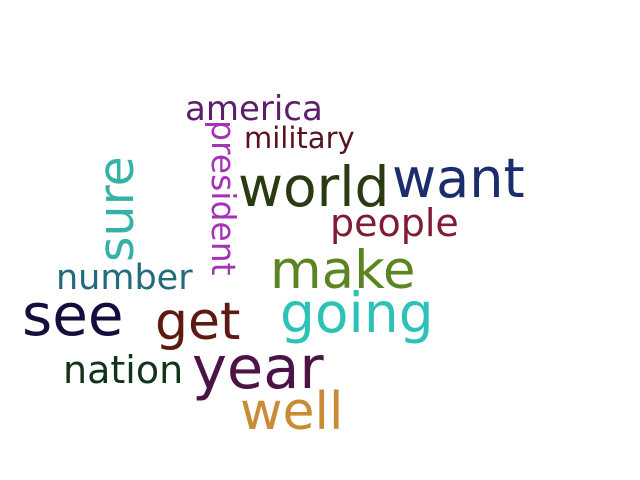 The width and height of the screenshot is (640, 480). I want to click on word-sure: sure, so click(116, 209).